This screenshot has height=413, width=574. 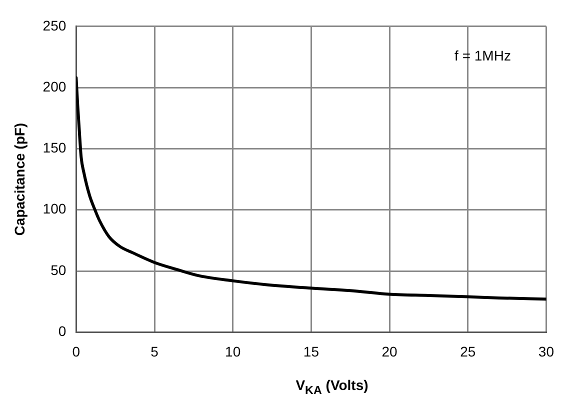 What do you see at coordinates (54, 208) in the screenshot?
I see `y-tick-label: 100` at bounding box center [54, 208].